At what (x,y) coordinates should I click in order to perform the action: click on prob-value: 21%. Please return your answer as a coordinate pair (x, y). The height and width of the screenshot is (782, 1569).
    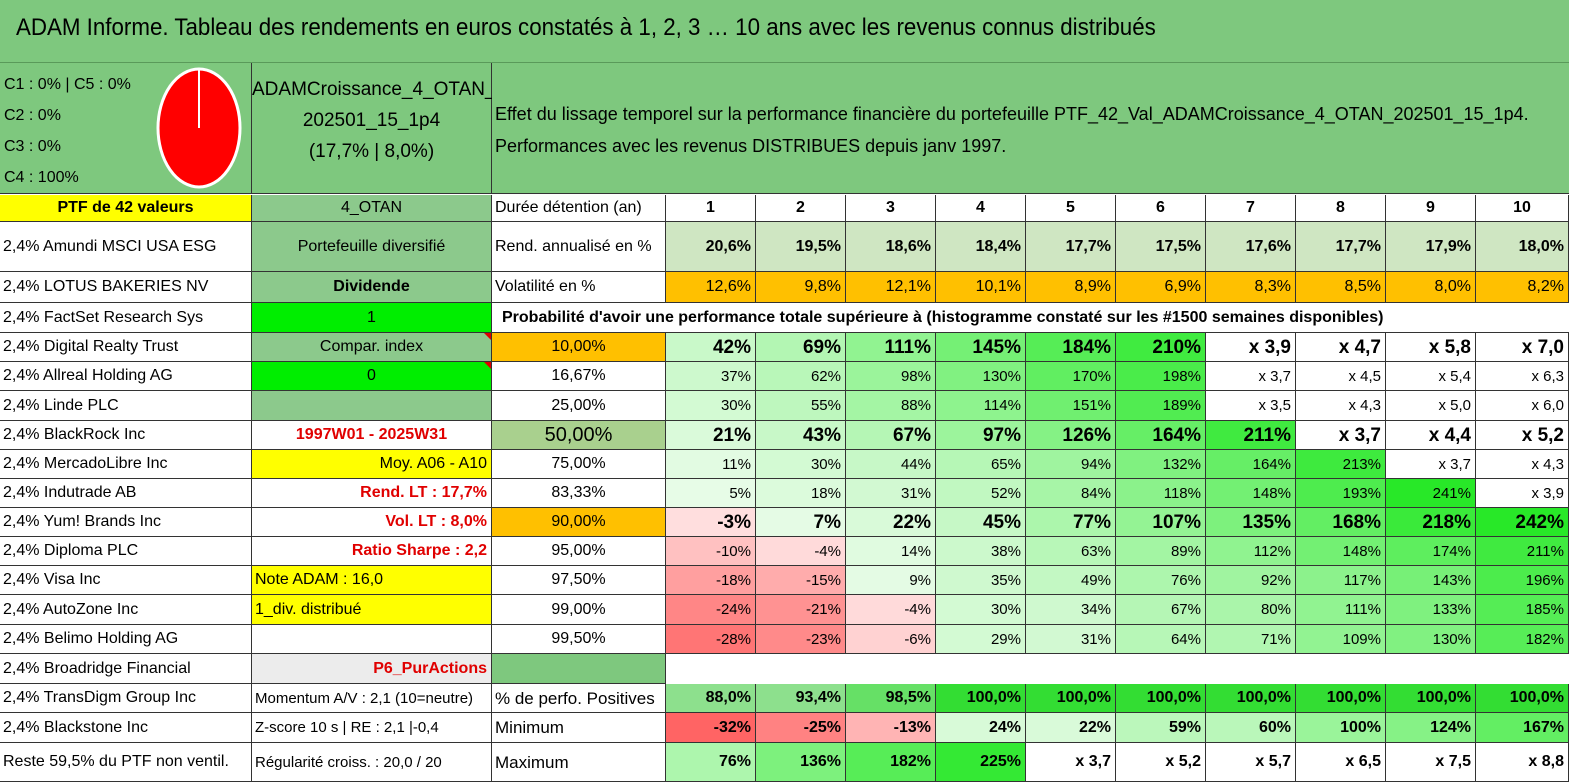
    Looking at the image, I should click on (711, 435).